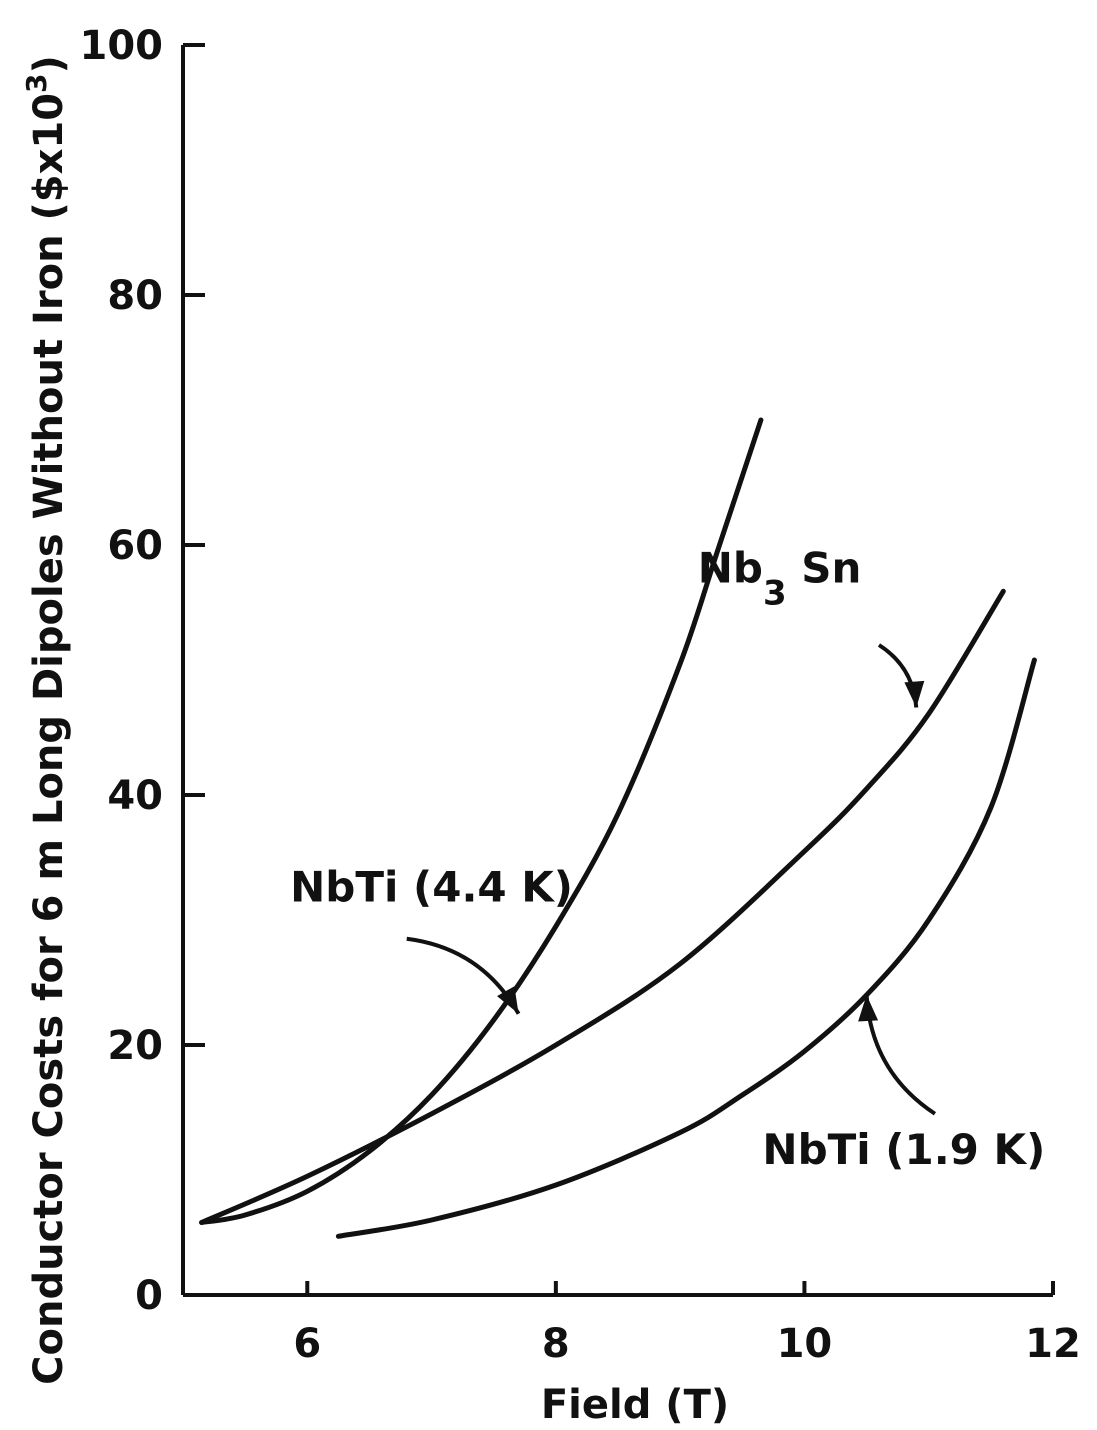 The image size is (1097, 1430). Describe the element at coordinates (135, 796) in the screenshot. I see `y-tick-label: 40` at that location.